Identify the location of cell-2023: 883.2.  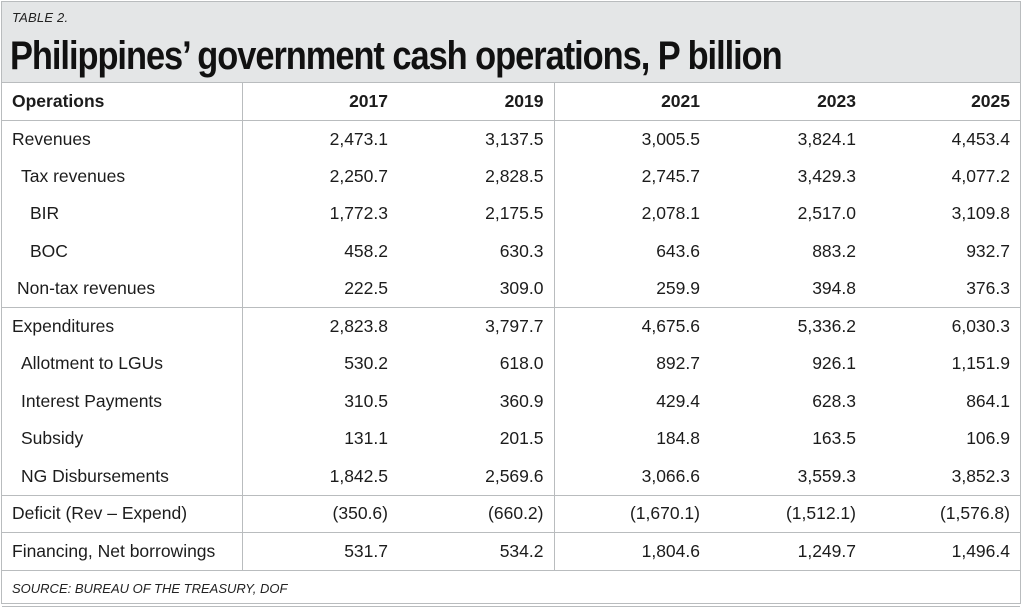
(834, 250).